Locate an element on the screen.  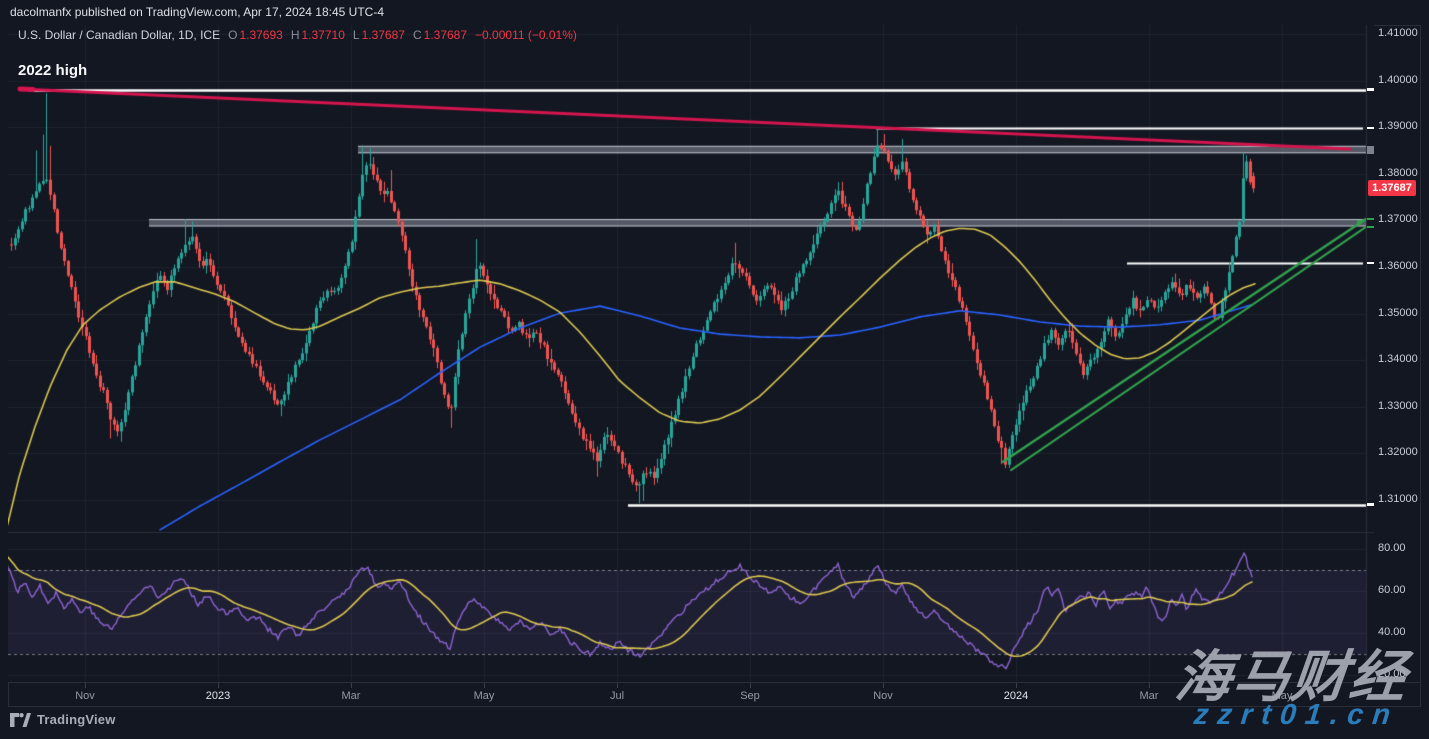
rsi-scale-label: 80.00 is located at coordinates (1392, 548).